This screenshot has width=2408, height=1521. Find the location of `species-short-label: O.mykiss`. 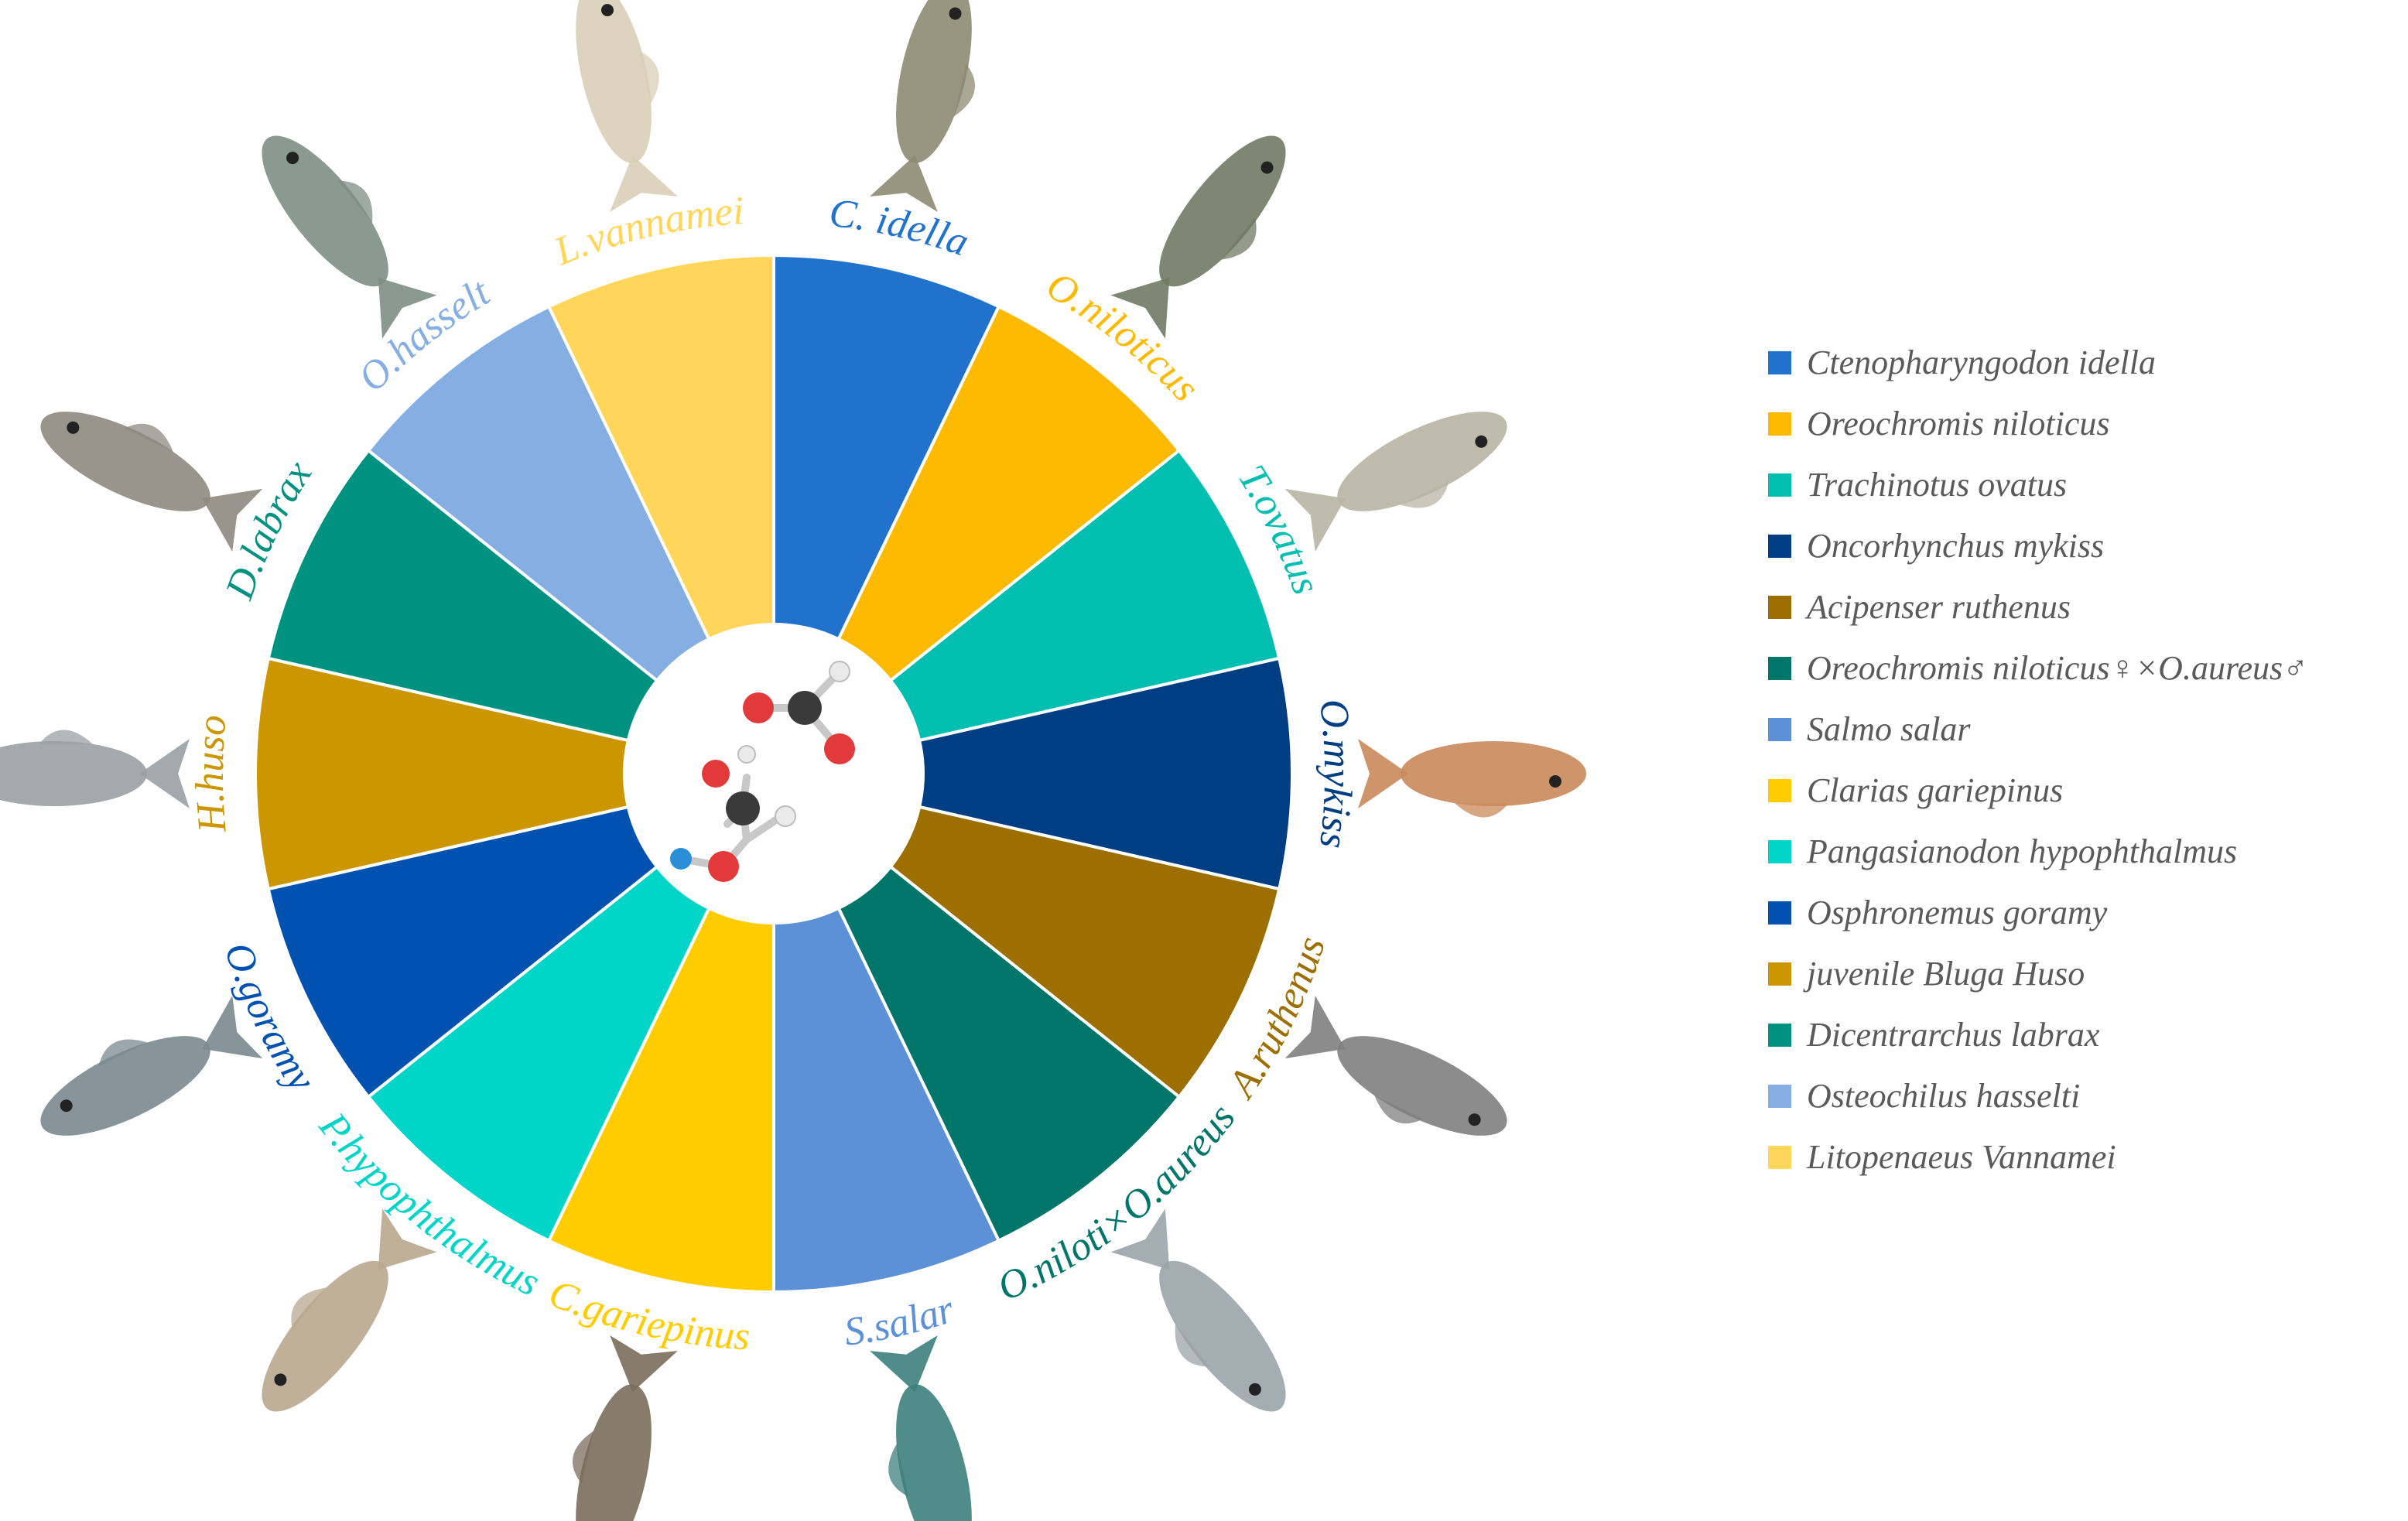

species-short-label: O.mykiss is located at coordinates (1335, 774).